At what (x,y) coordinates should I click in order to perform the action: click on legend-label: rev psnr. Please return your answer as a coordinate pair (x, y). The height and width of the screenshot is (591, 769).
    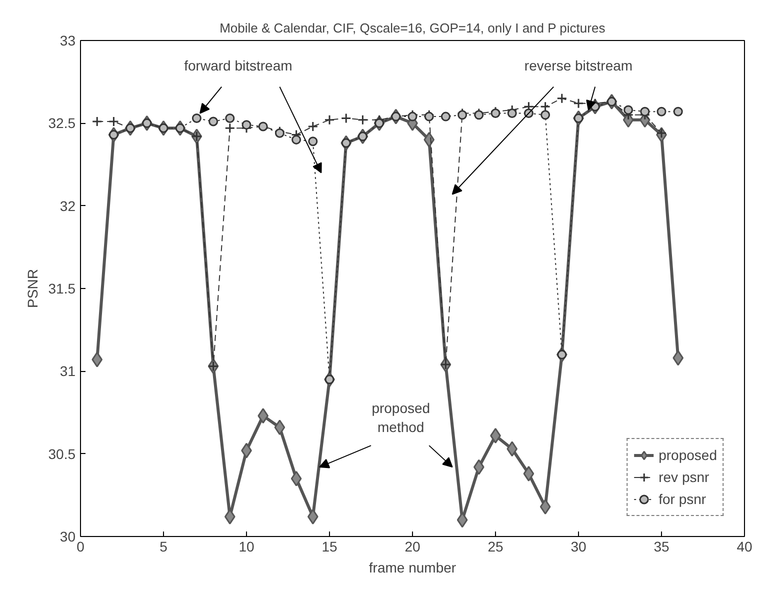
    Looking at the image, I should click on (684, 477).